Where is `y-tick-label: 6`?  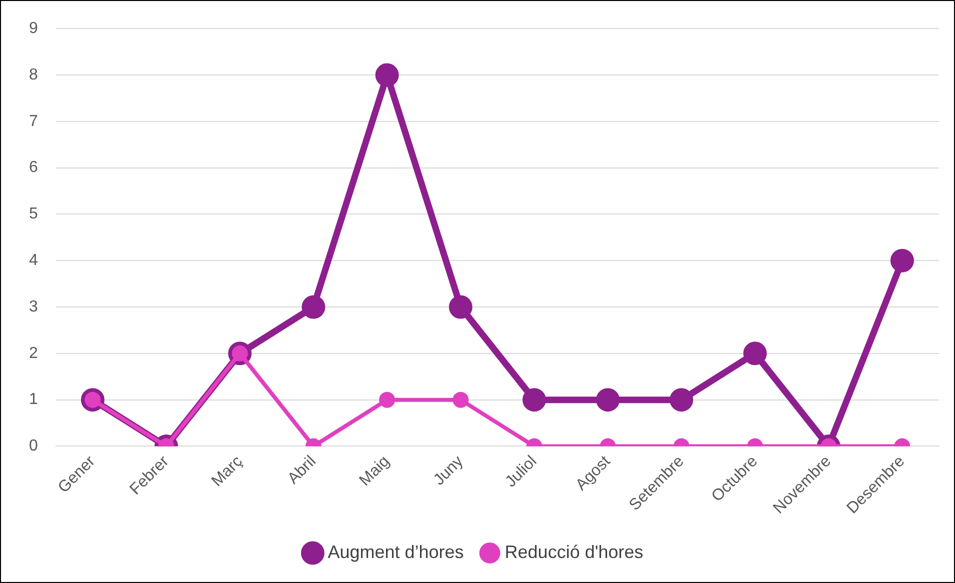
y-tick-label: 6 is located at coordinates (33, 167).